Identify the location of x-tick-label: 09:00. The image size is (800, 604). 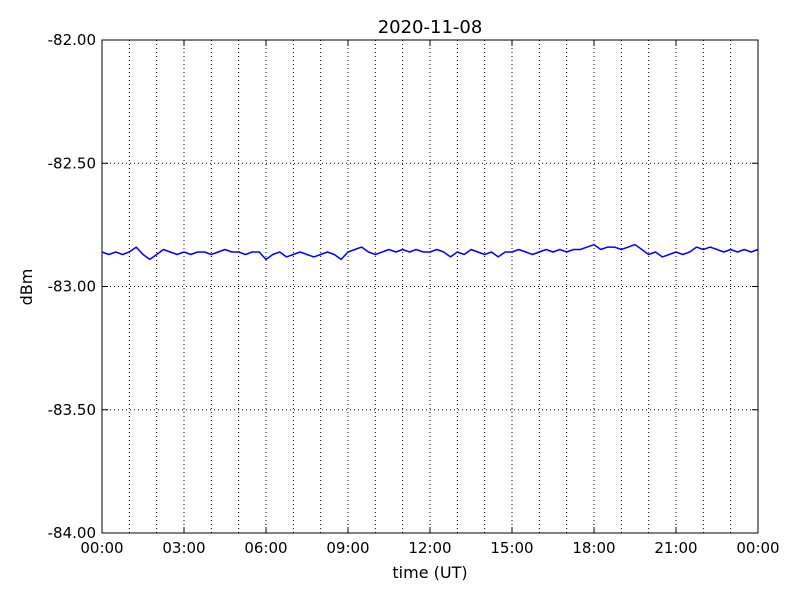
(347, 548).